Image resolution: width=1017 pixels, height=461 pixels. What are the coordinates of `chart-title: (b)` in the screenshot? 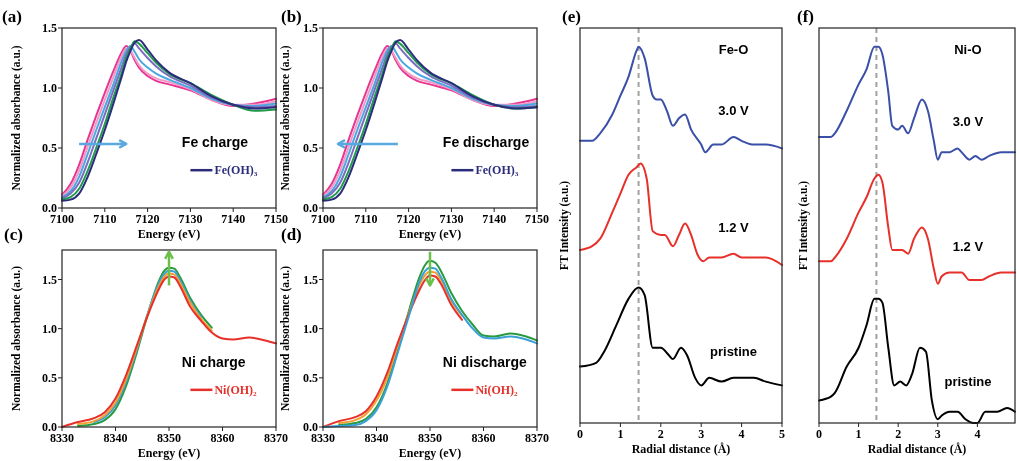 It's located at (291, 16).